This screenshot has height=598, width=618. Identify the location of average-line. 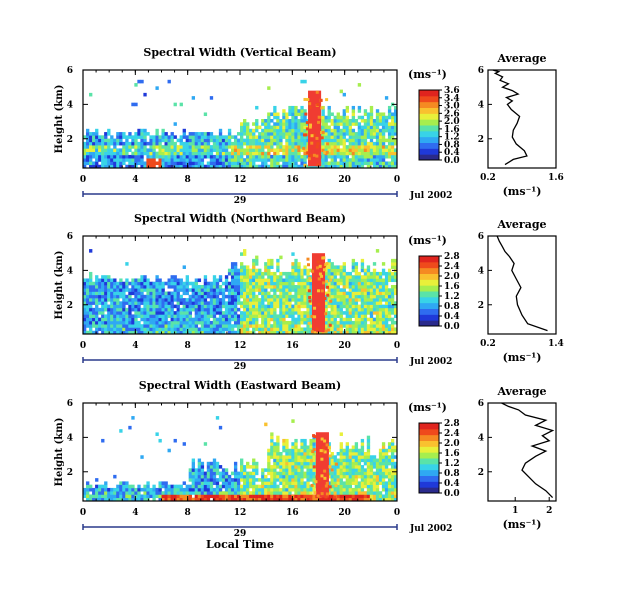
(510, 117).